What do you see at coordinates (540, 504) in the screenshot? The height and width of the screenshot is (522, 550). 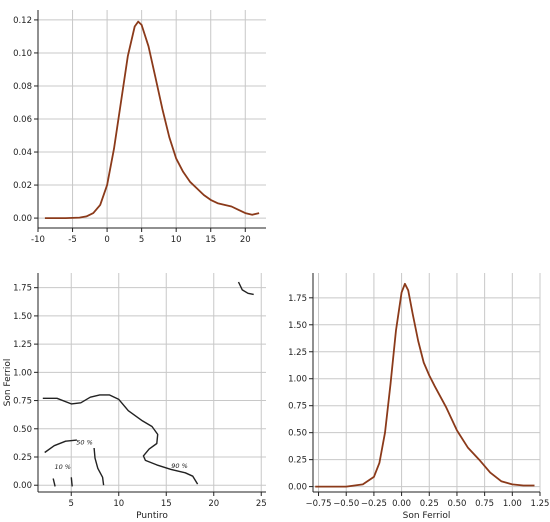 I see `x-tick-label: 1.25` at bounding box center [540, 504].